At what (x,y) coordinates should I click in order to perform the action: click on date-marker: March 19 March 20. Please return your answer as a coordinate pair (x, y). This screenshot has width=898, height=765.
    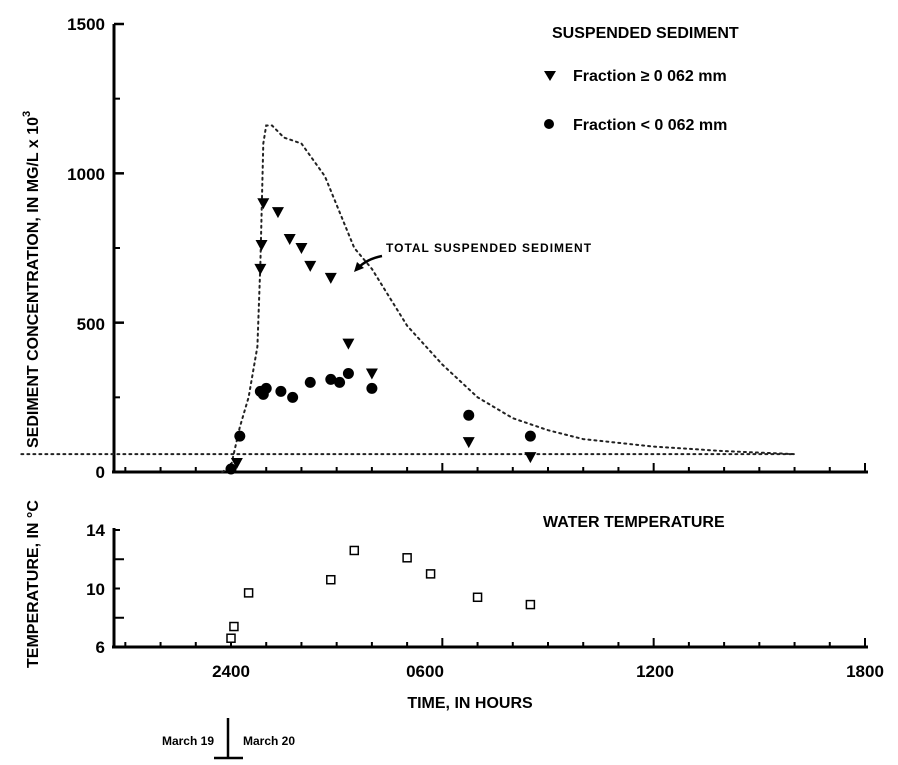
    Looking at the image, I should click on (228, 739).